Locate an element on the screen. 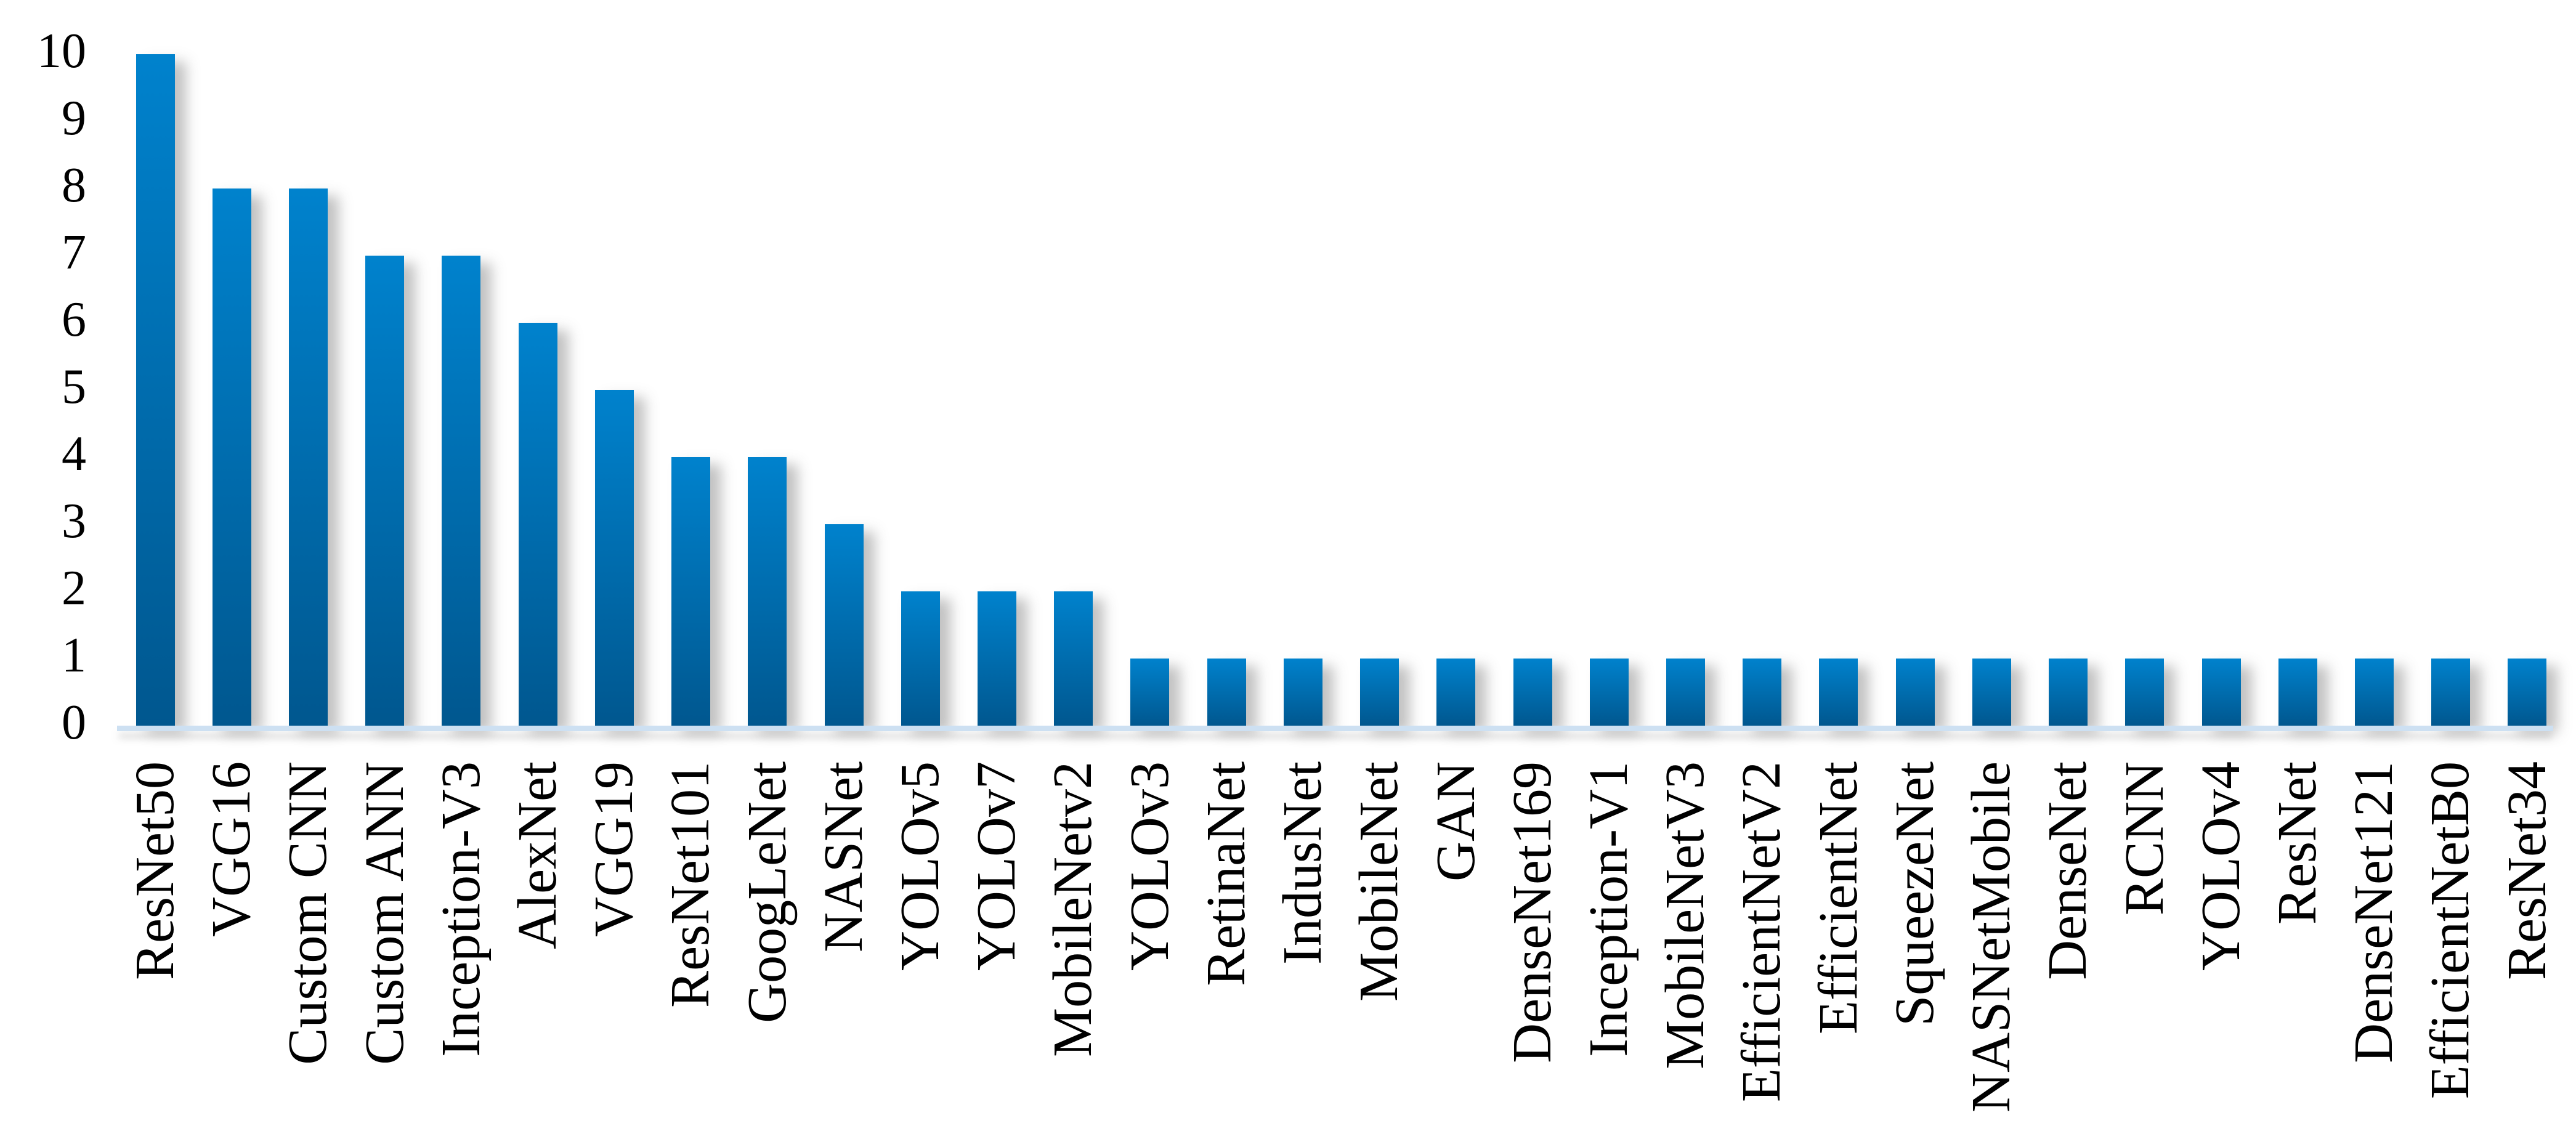  x-axis-label-VGG19: VGG19 is located at coordinates (614, 849).